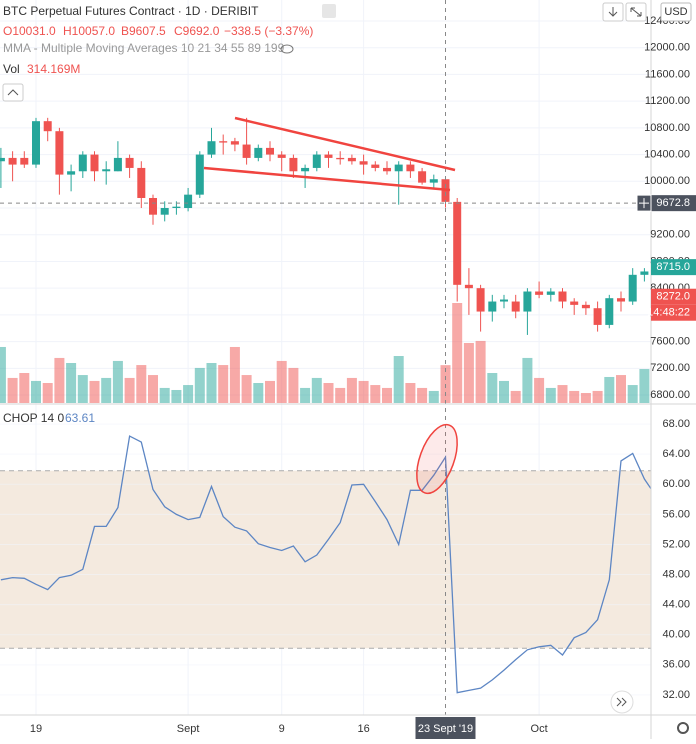 The image size is (696, 744). What do you see at coordinates (282, 729) in the screenshot?
I see `x-tick-label: 9` at bounding box center [282, 729].